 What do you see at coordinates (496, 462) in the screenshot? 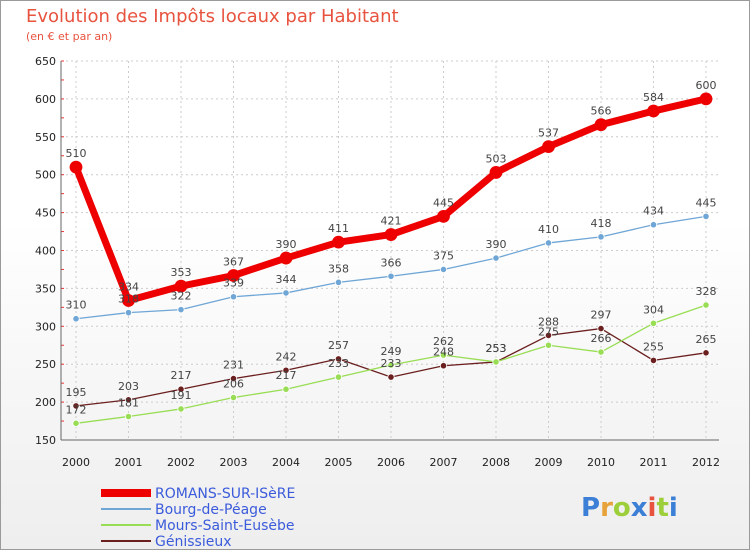
I see `x-tick-label: 2008` at bounding box center [496, 462].